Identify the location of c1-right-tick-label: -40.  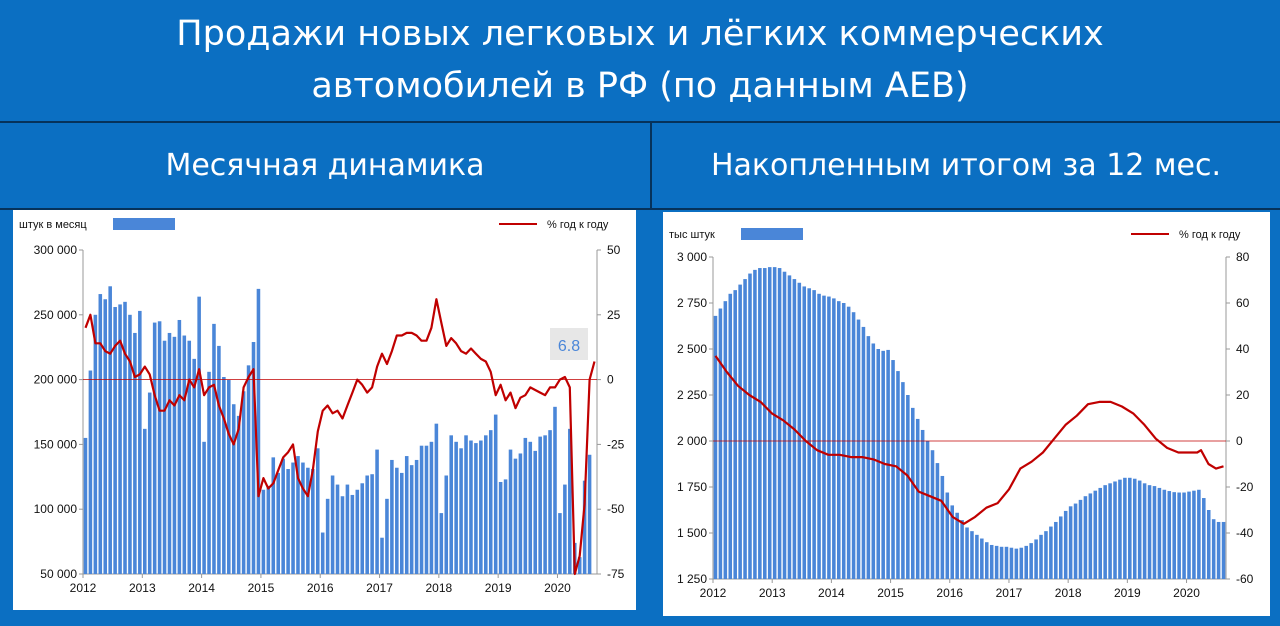
(1245, 533).